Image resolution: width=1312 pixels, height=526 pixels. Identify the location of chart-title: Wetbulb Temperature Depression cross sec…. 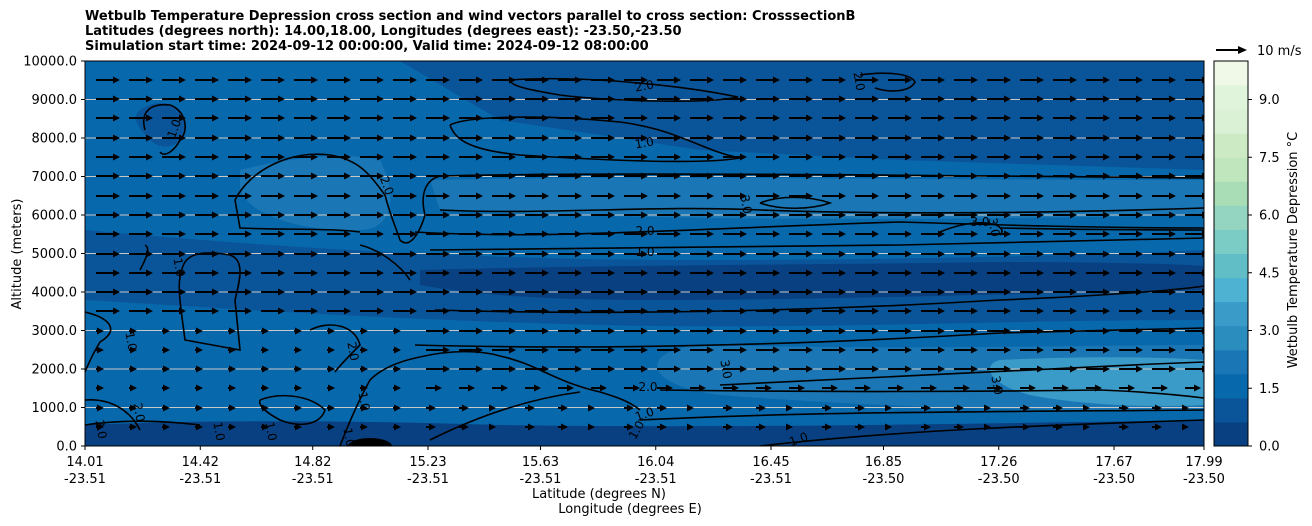
(470, 31).